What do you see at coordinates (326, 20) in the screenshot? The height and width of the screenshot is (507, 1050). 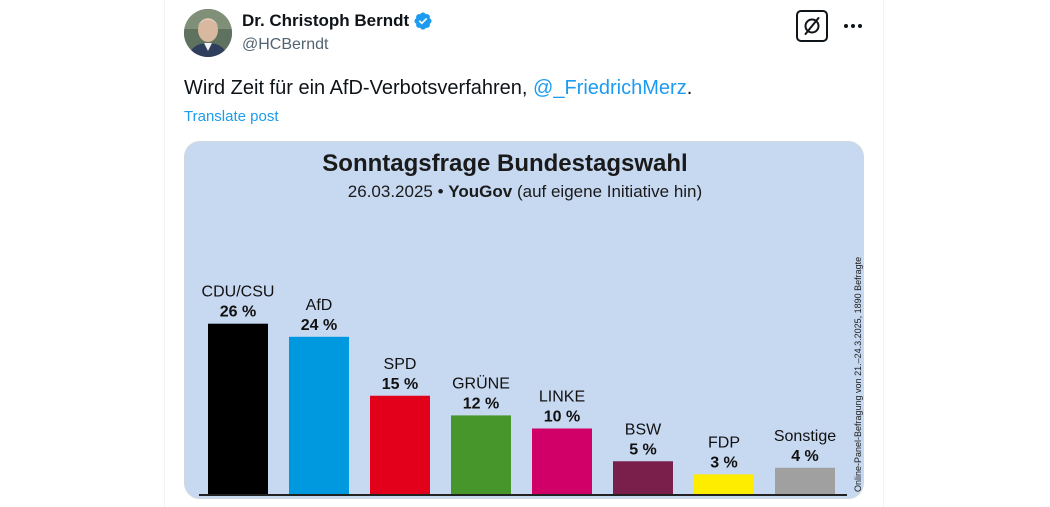 I see `display-name: Dr. Christoph Berndt` at bounding box center [326, 20].